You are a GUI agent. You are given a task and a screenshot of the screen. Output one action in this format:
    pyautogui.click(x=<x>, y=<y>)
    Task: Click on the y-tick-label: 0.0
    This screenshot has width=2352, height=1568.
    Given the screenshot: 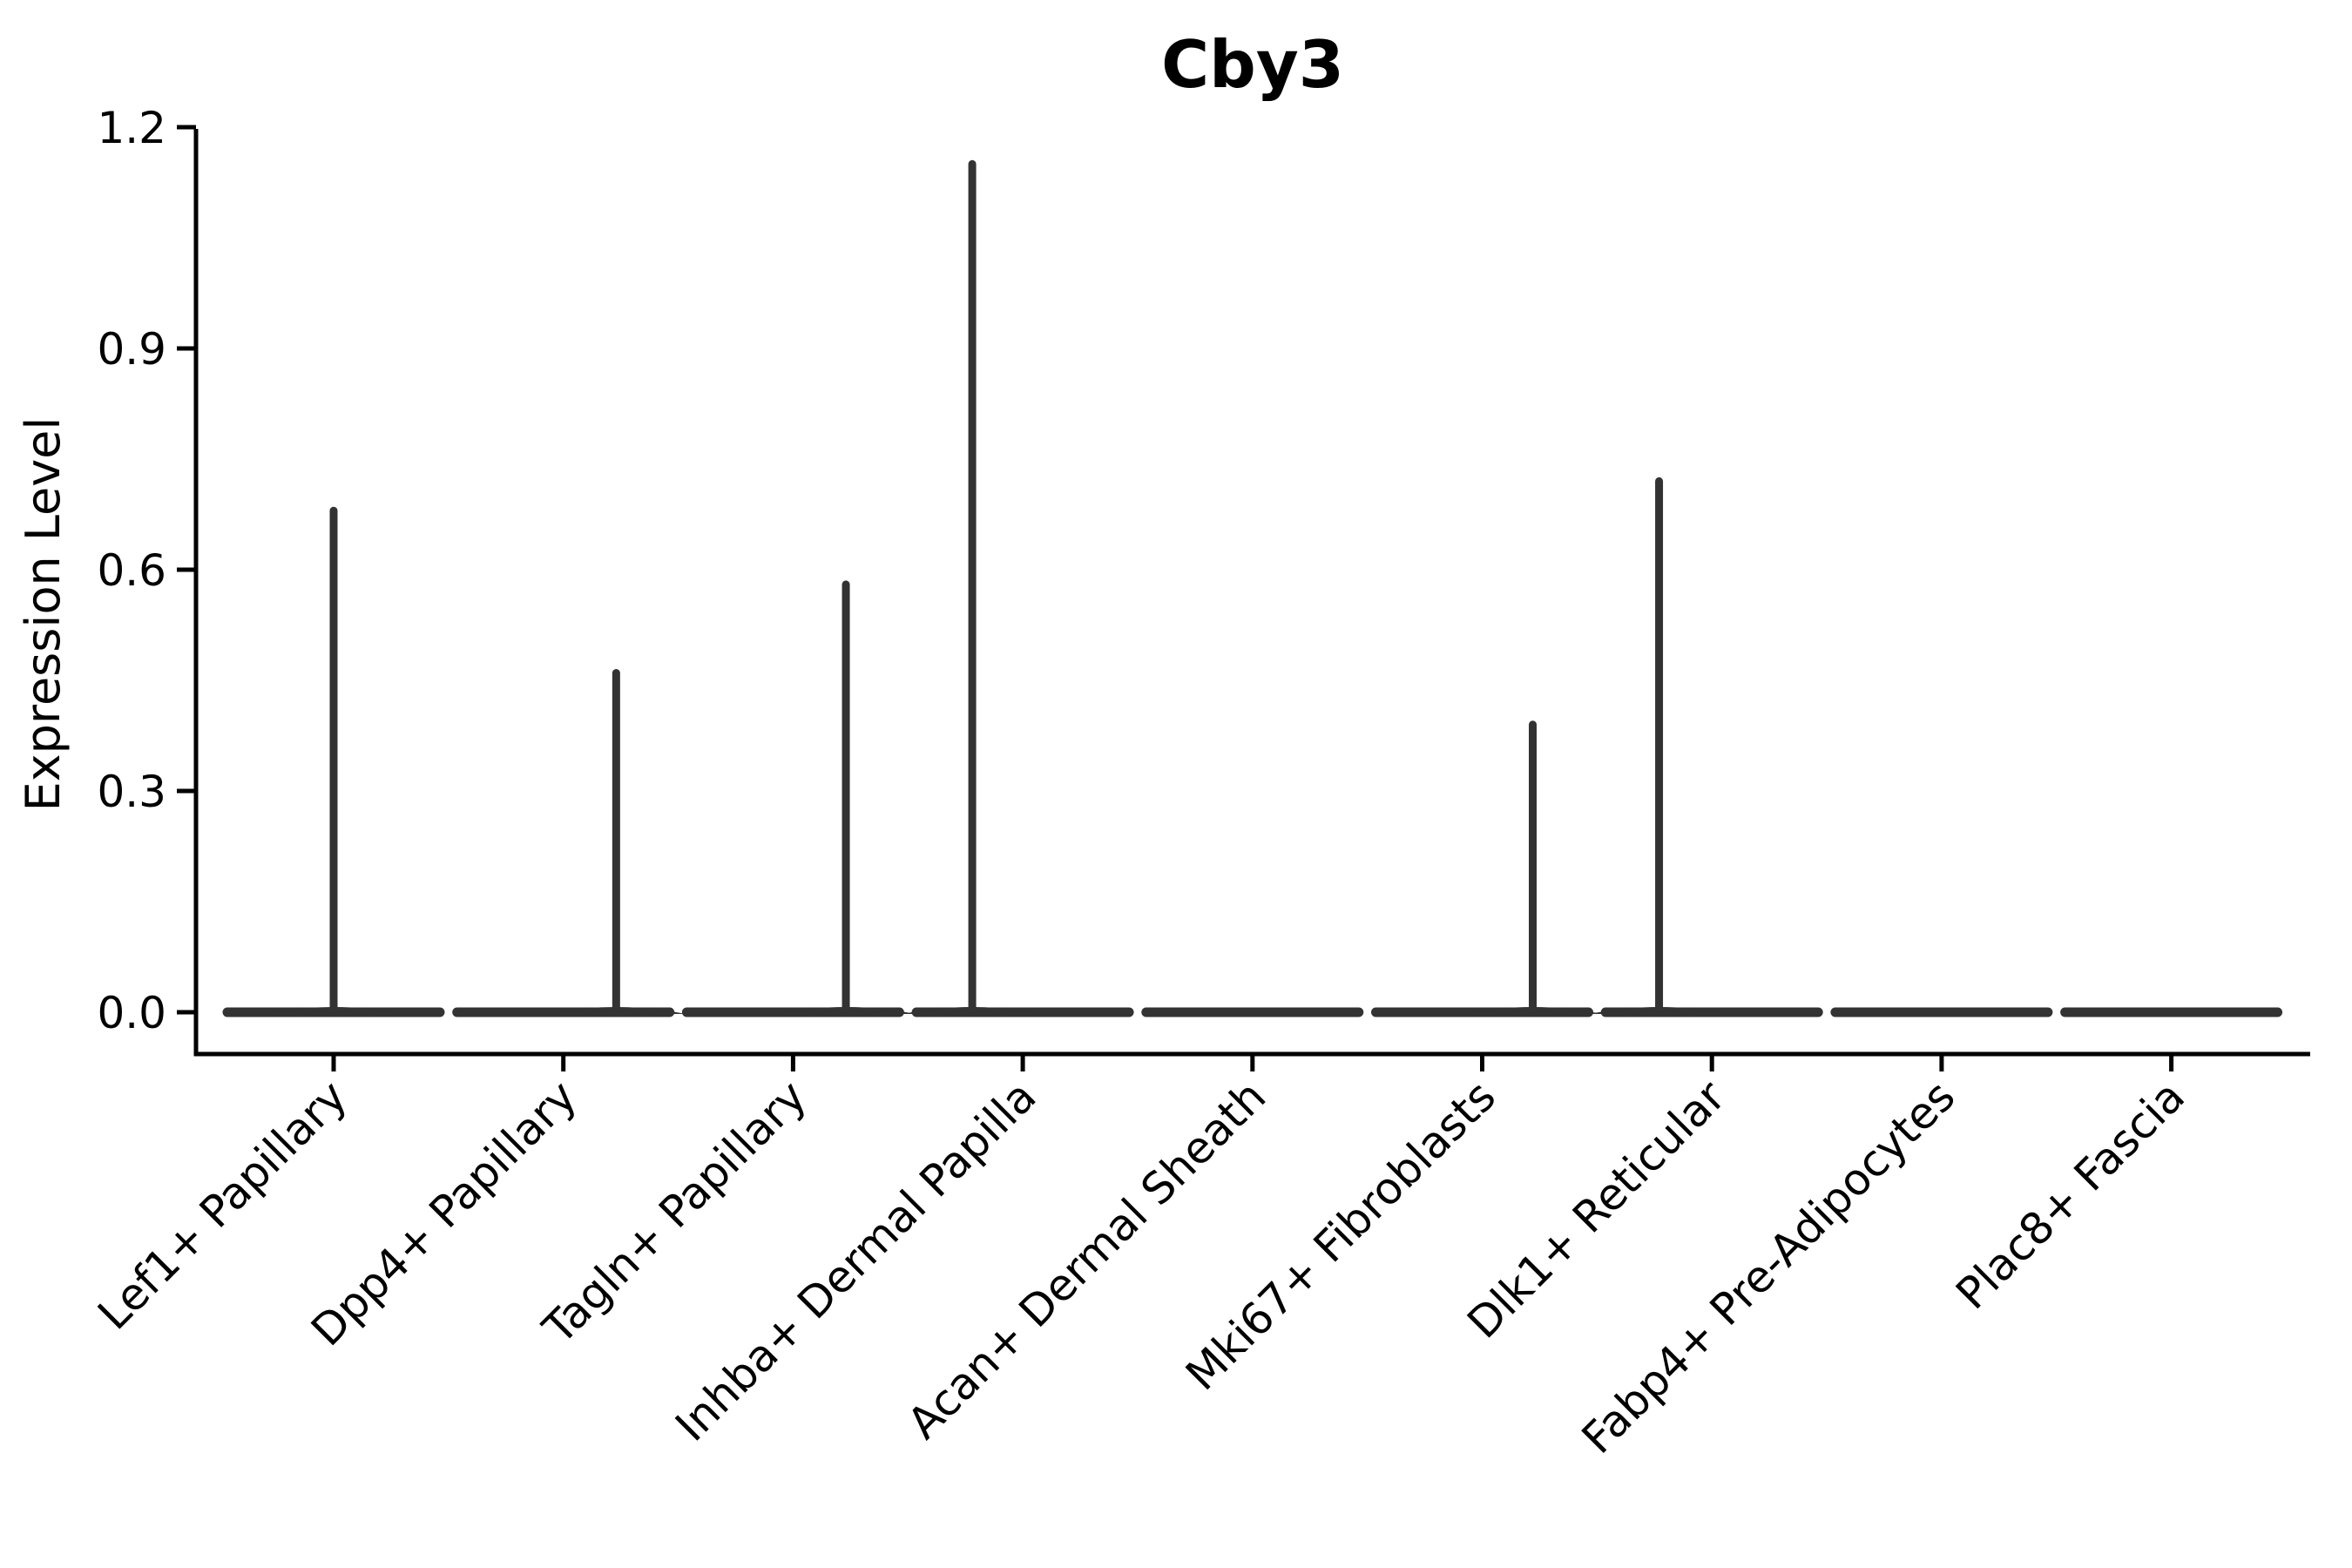 What is the action you would take?
    pyautogui.click(x=131, y=1013)
    